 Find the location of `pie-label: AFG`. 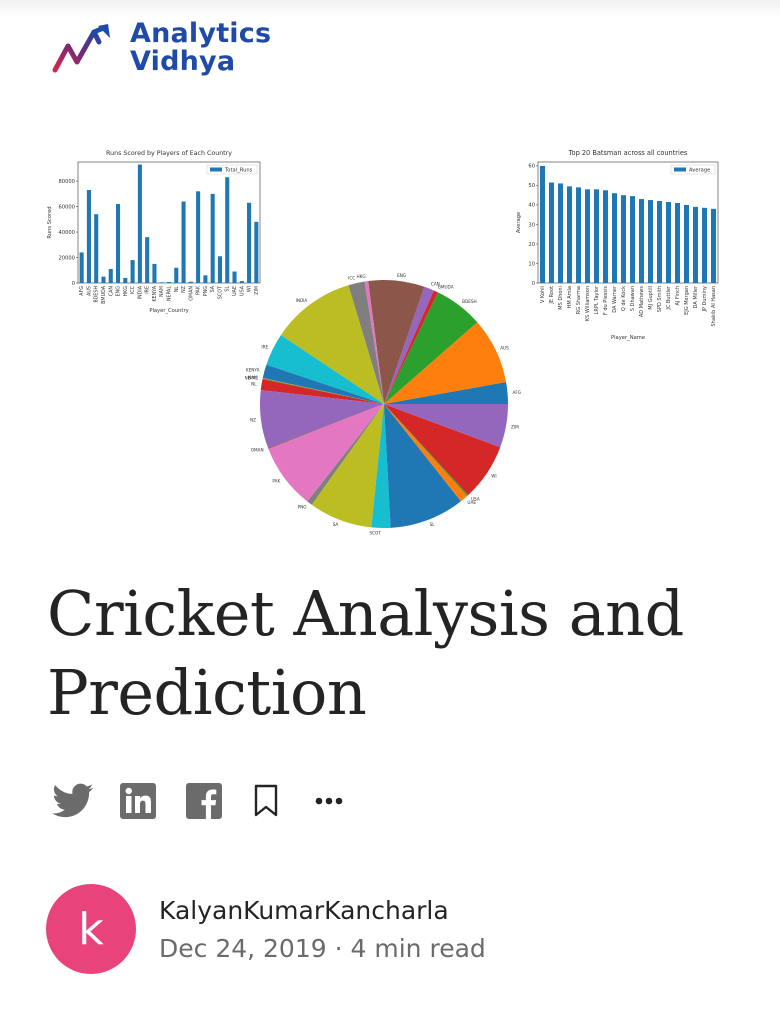

pie-label: AFG is located at coordinates (517, 392).